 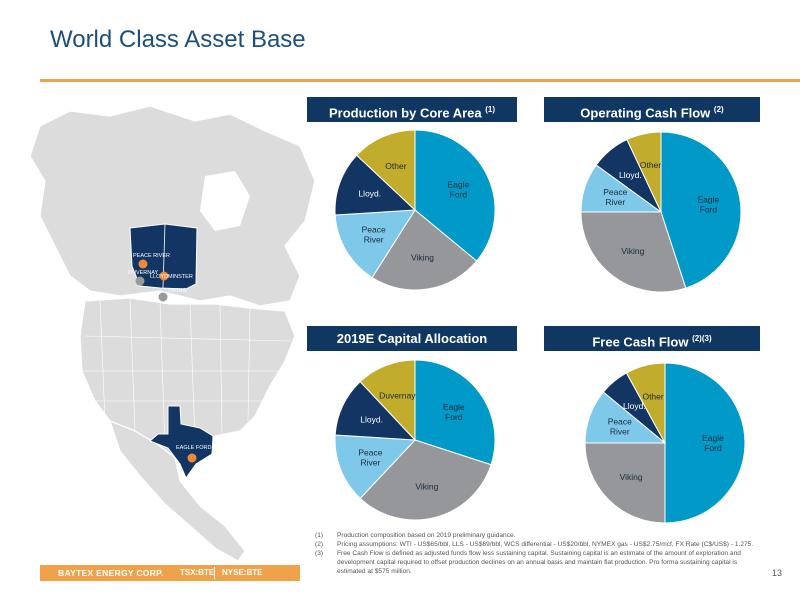 I want to click on ticker-separator, so click(x=214, y=573).